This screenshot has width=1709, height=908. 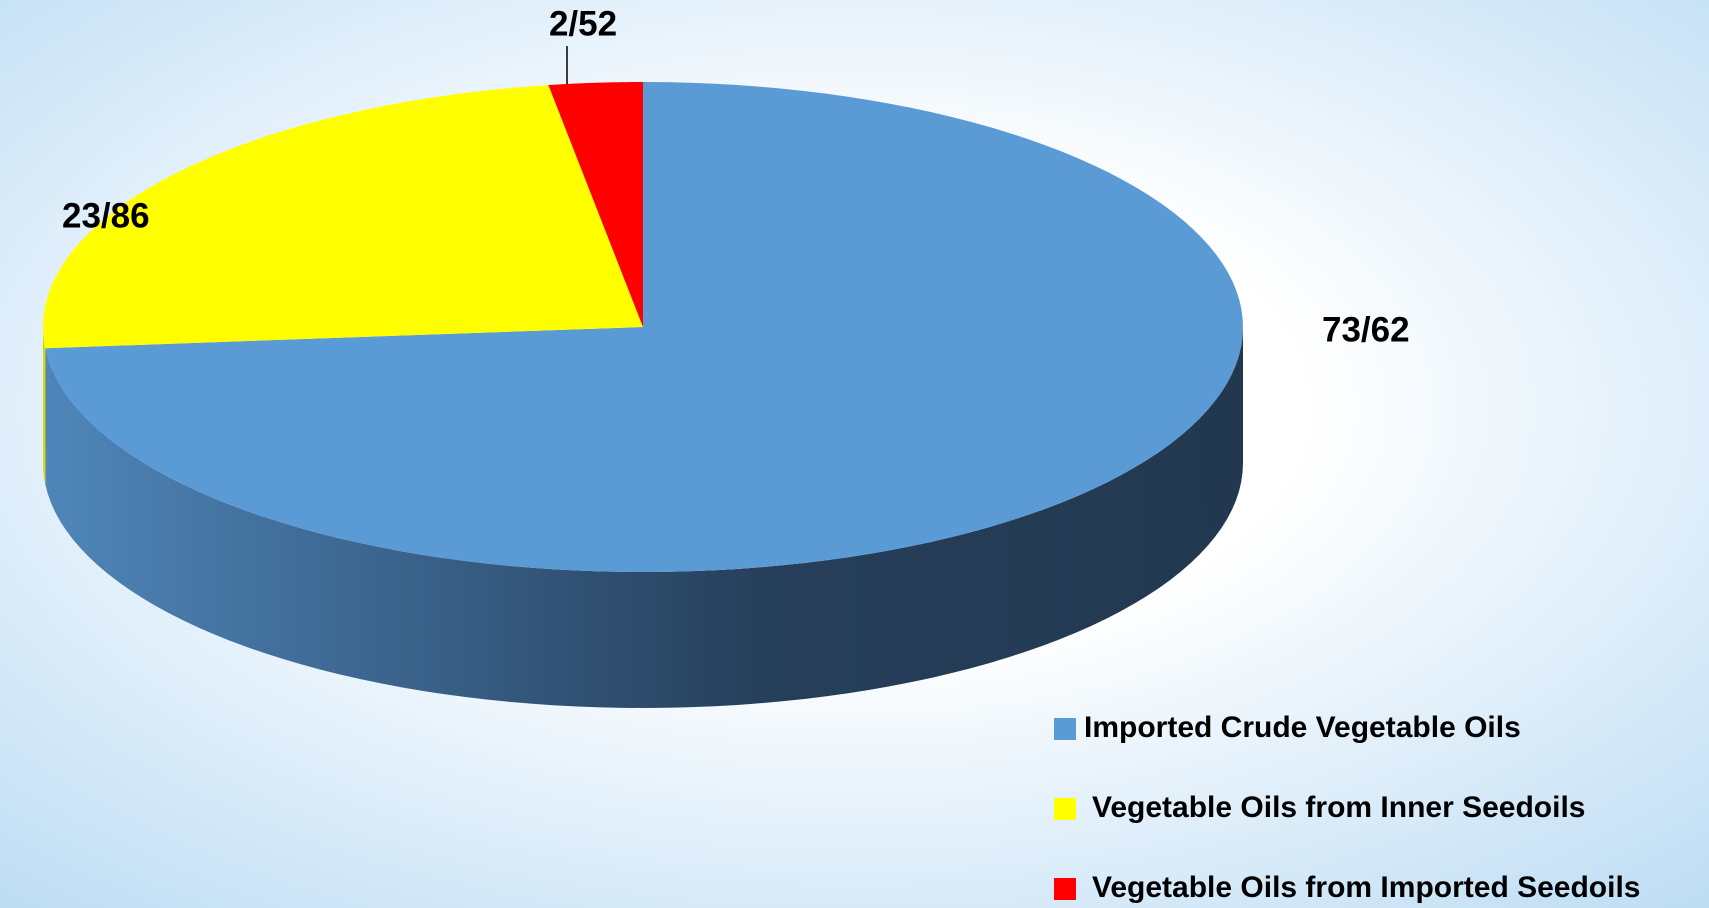 What do you see at coordinates (1366, 887) in the screenshot?
I see `legend-label: Vegetable Oils from Imported Seedoils` at bounding box center [1366, 887].